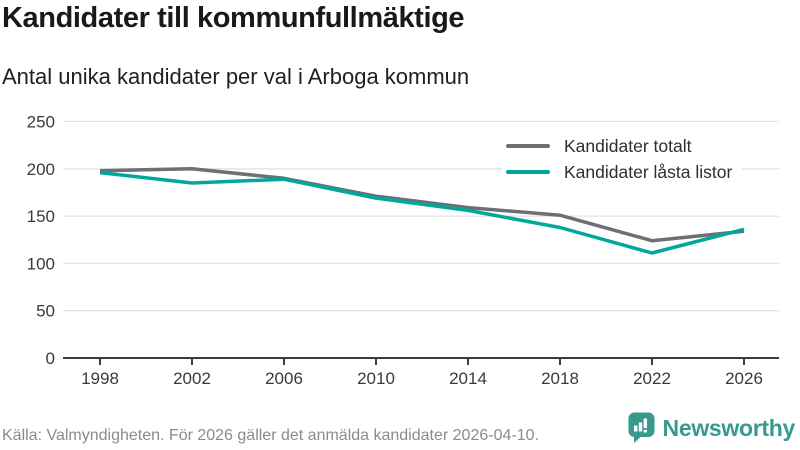  What do you see at coordinates (628, 145) in the screenshot?
I see `legend-label-total: Kandidater totalt` at bounding box center [628, 145].